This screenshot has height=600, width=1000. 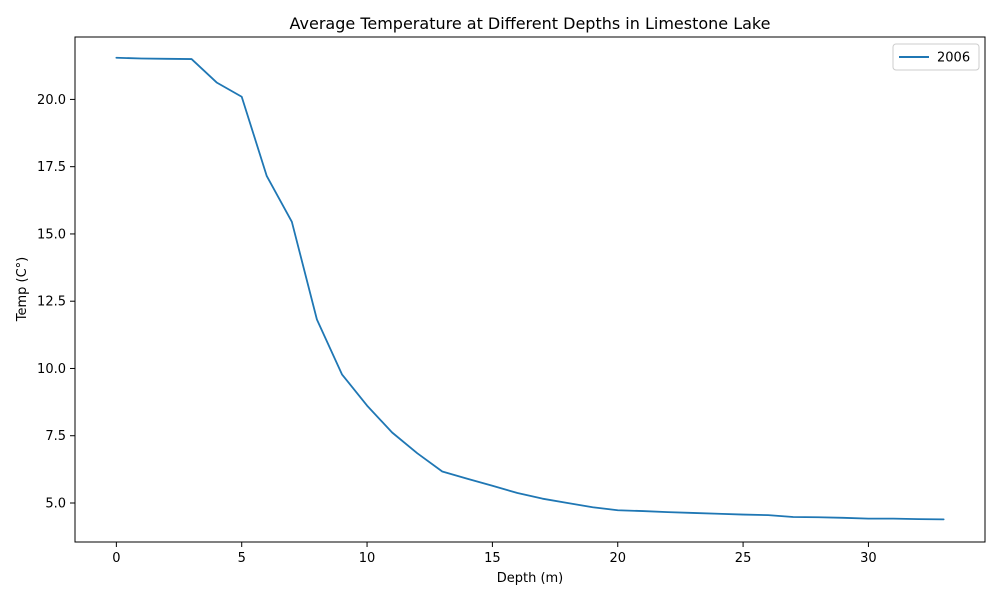 What do you see at coordinates (22, 290) in the screenshot?
I see `y-axis-label: Temp (C°)` at bounding box center [22, 290].